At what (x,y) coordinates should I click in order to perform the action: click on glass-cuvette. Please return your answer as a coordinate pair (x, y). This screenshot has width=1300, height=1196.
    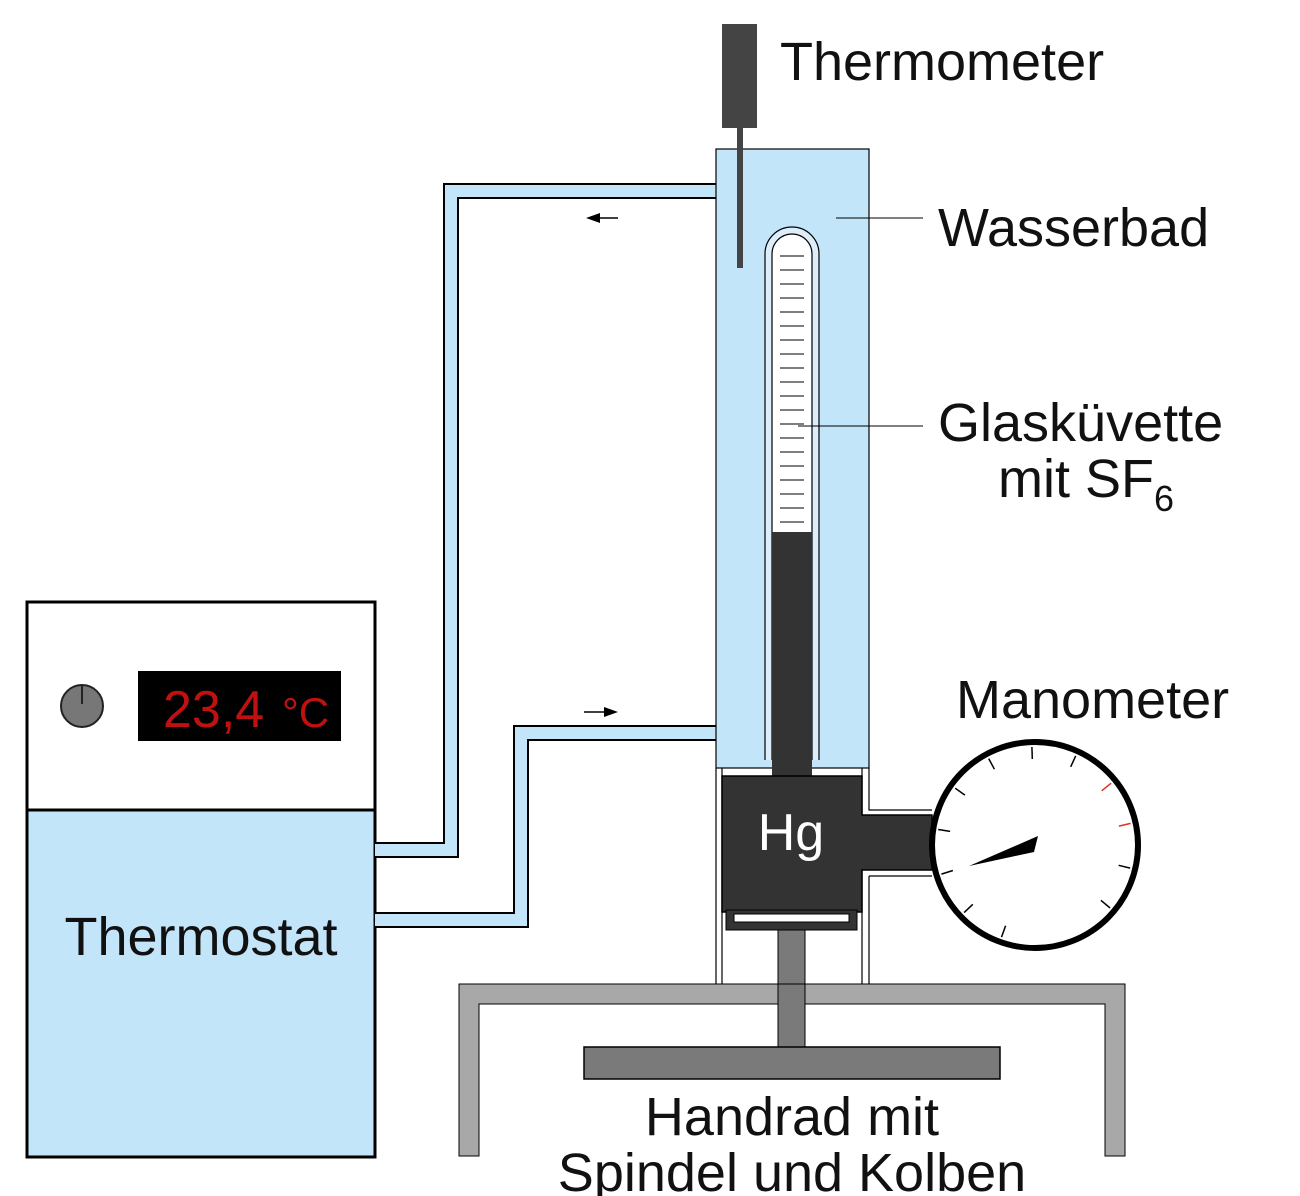
    Looking at the image, I should click on (792, 501).